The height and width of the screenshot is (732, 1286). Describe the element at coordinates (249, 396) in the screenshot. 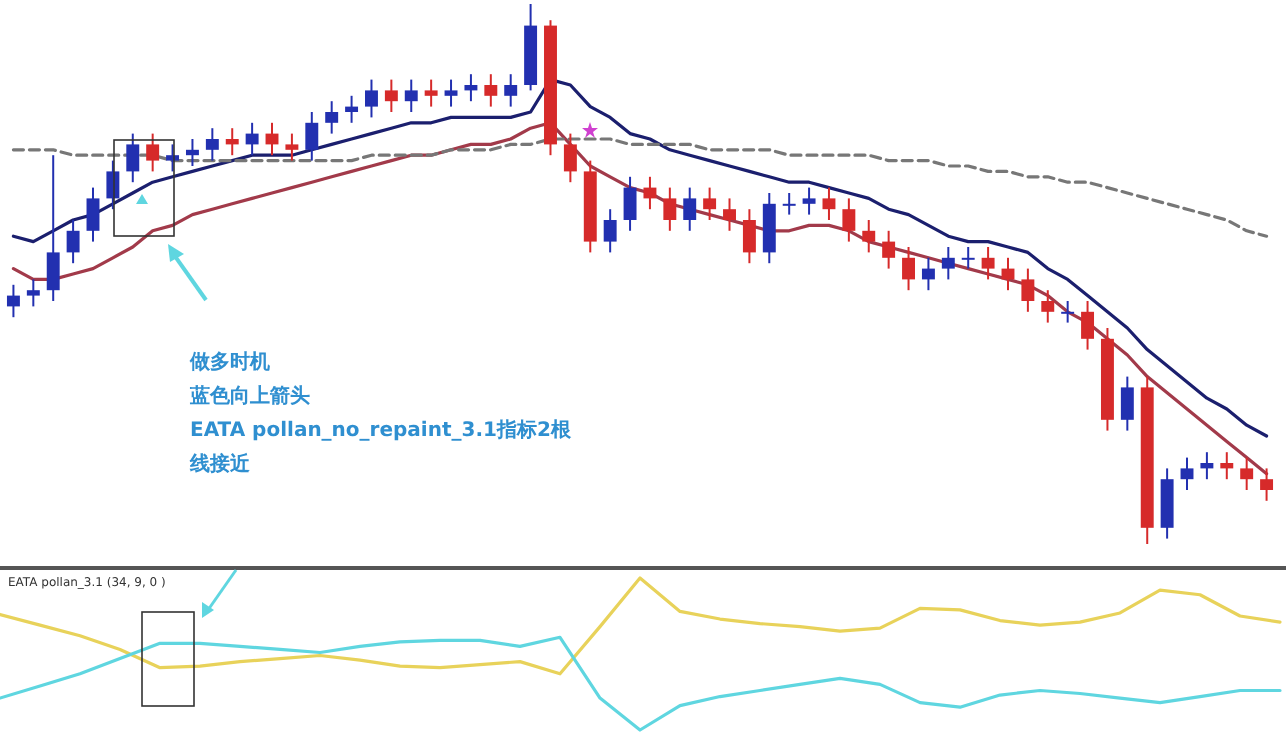

I see `annotation: 蓝色向上箭头` at that location.